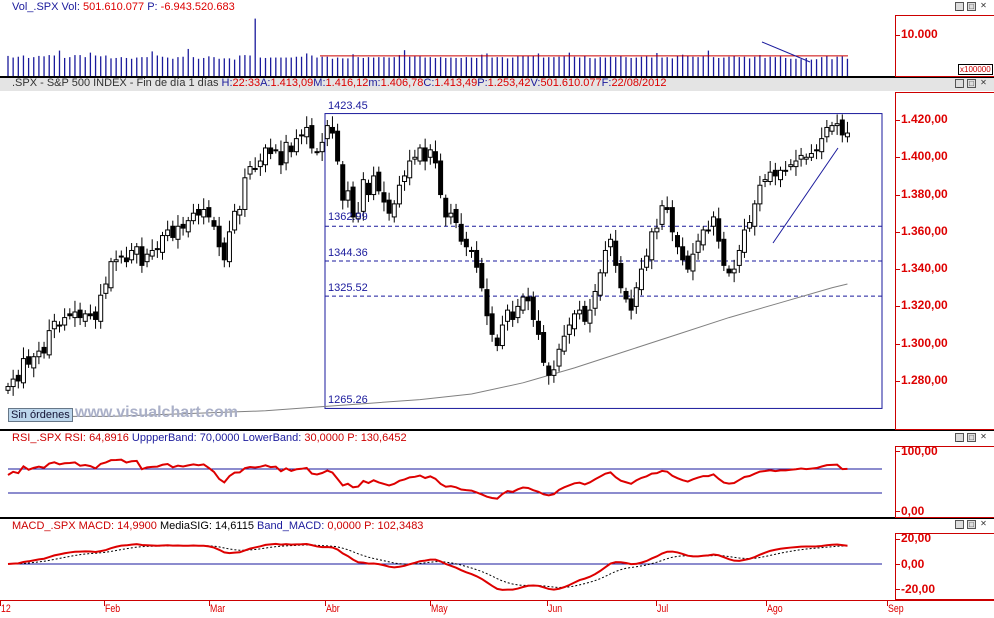  Describe the element at coordinates (427, 566) in the screenshot. I see `macd-line` at that location.